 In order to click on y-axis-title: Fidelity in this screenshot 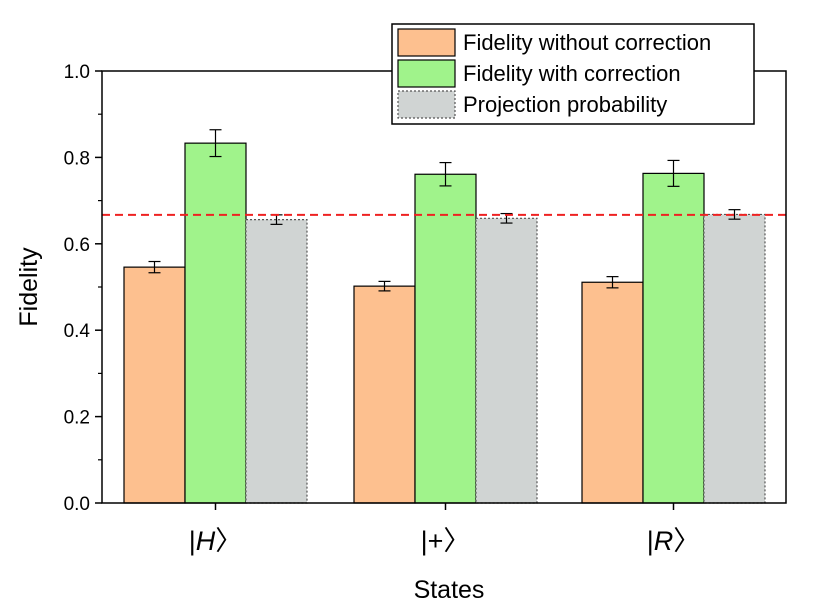, I will do `click(29, 287)`.